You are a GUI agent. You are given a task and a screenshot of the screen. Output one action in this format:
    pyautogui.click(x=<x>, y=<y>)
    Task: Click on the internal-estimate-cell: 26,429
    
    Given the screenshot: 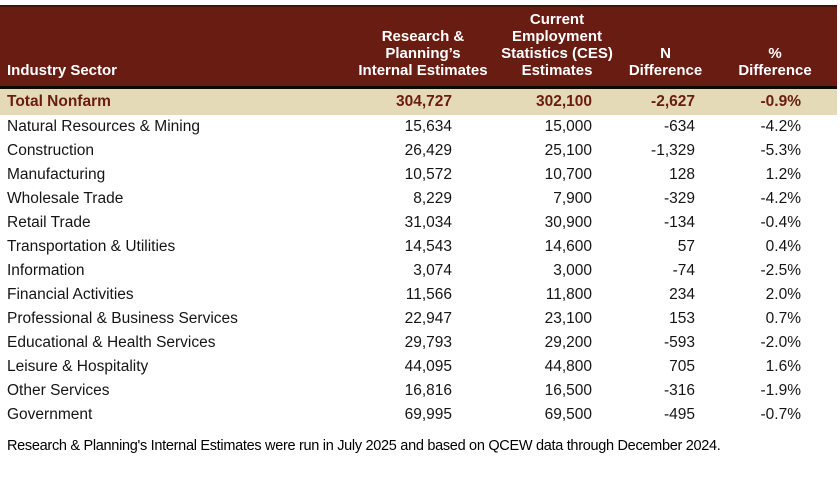 What is the action you would take?
    pyautogui.click(x=428, y=150)
    